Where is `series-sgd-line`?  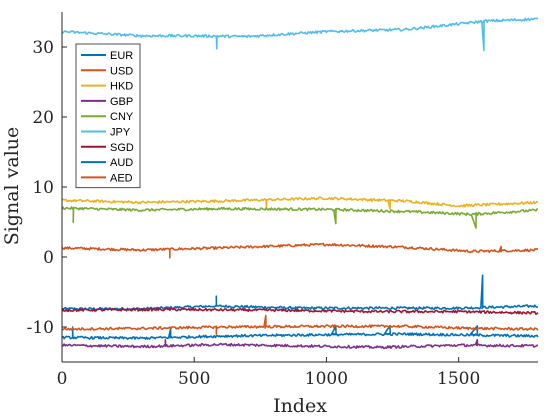 series-sgd-line is located at coordinates (300, 311).